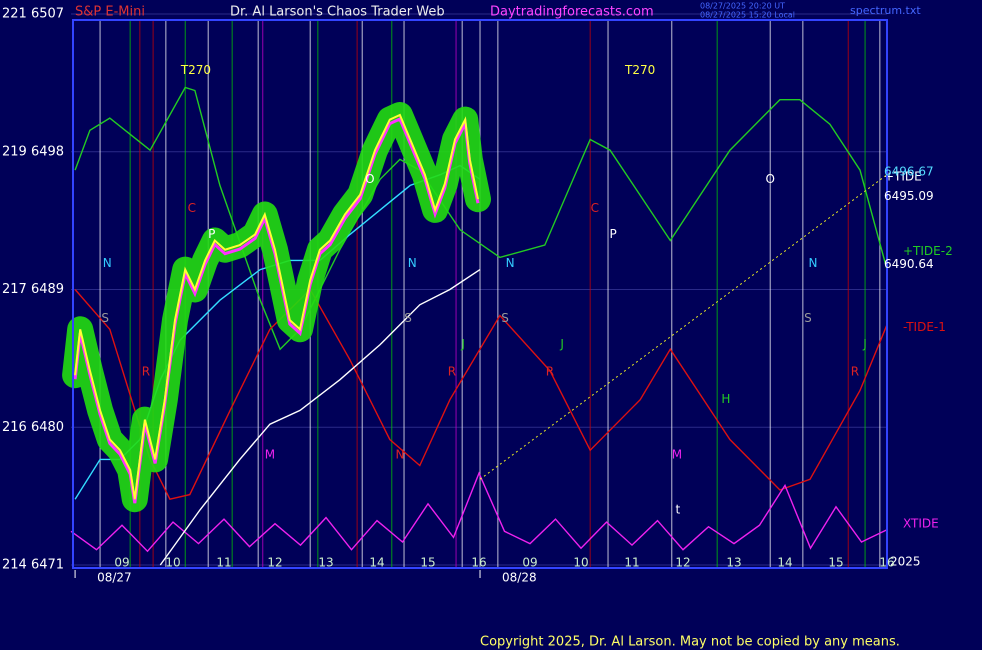 Image resolution: width=982 pixels, height=650 pixels. Describe the element at coordinates (747, 15) in the screenshot. I see `timestamp: 08/27/2025 15:20 Local` at that location.